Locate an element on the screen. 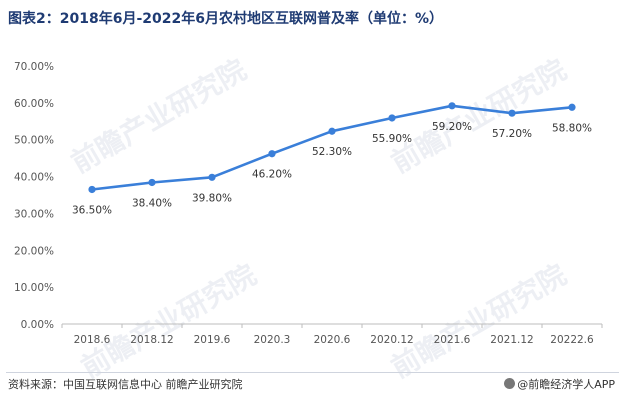 This screenshot has width=625, height=405. data-label: 55.90% is located at coordinates (392, 139).